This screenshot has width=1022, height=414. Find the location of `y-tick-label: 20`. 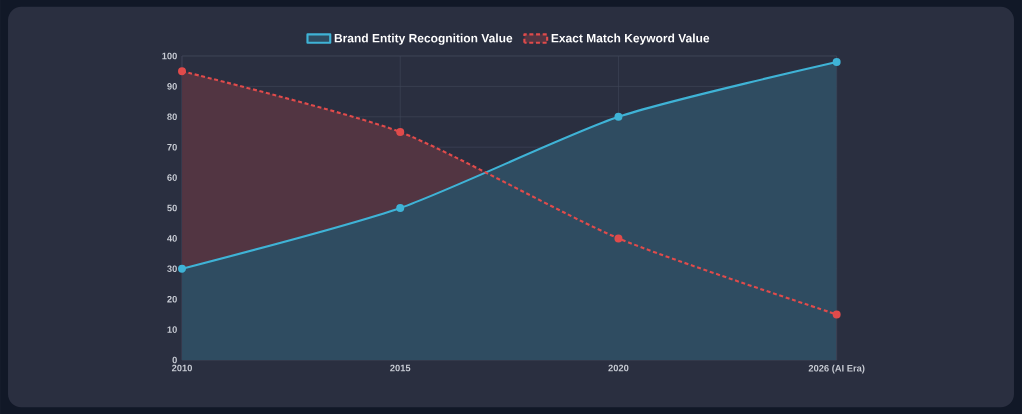

y-tick-label: 20 is located at coordinates (172, 299).